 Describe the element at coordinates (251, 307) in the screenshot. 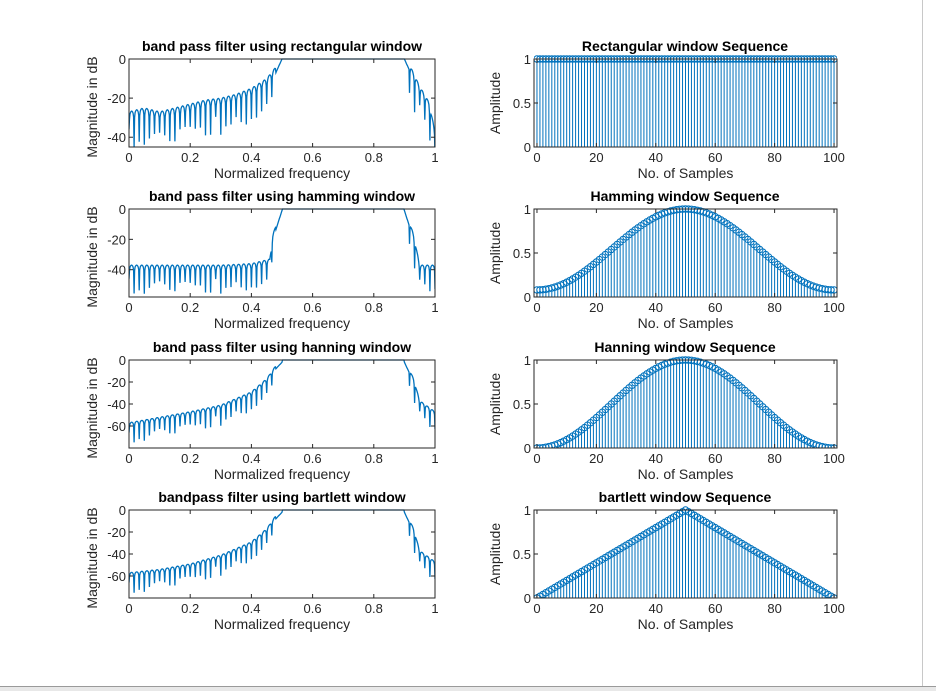

I see `x-tick-label: 0.4` at that location.